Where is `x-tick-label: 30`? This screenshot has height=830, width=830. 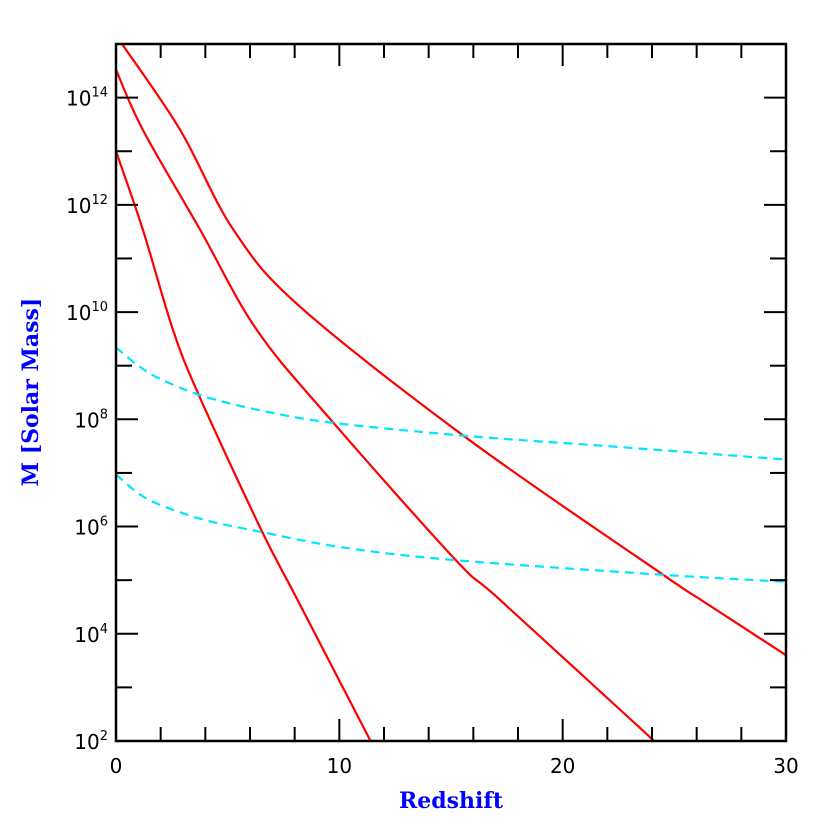 x-tick-label: 30 is located at coordinates (785, 766).